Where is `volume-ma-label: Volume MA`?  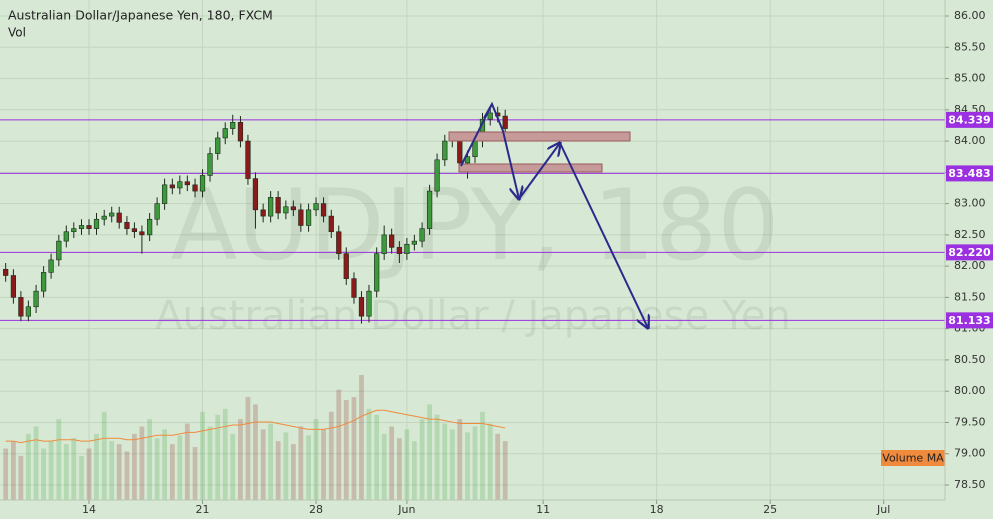
volume-ma-label: Volume MA is located at coordinates (913, 458).